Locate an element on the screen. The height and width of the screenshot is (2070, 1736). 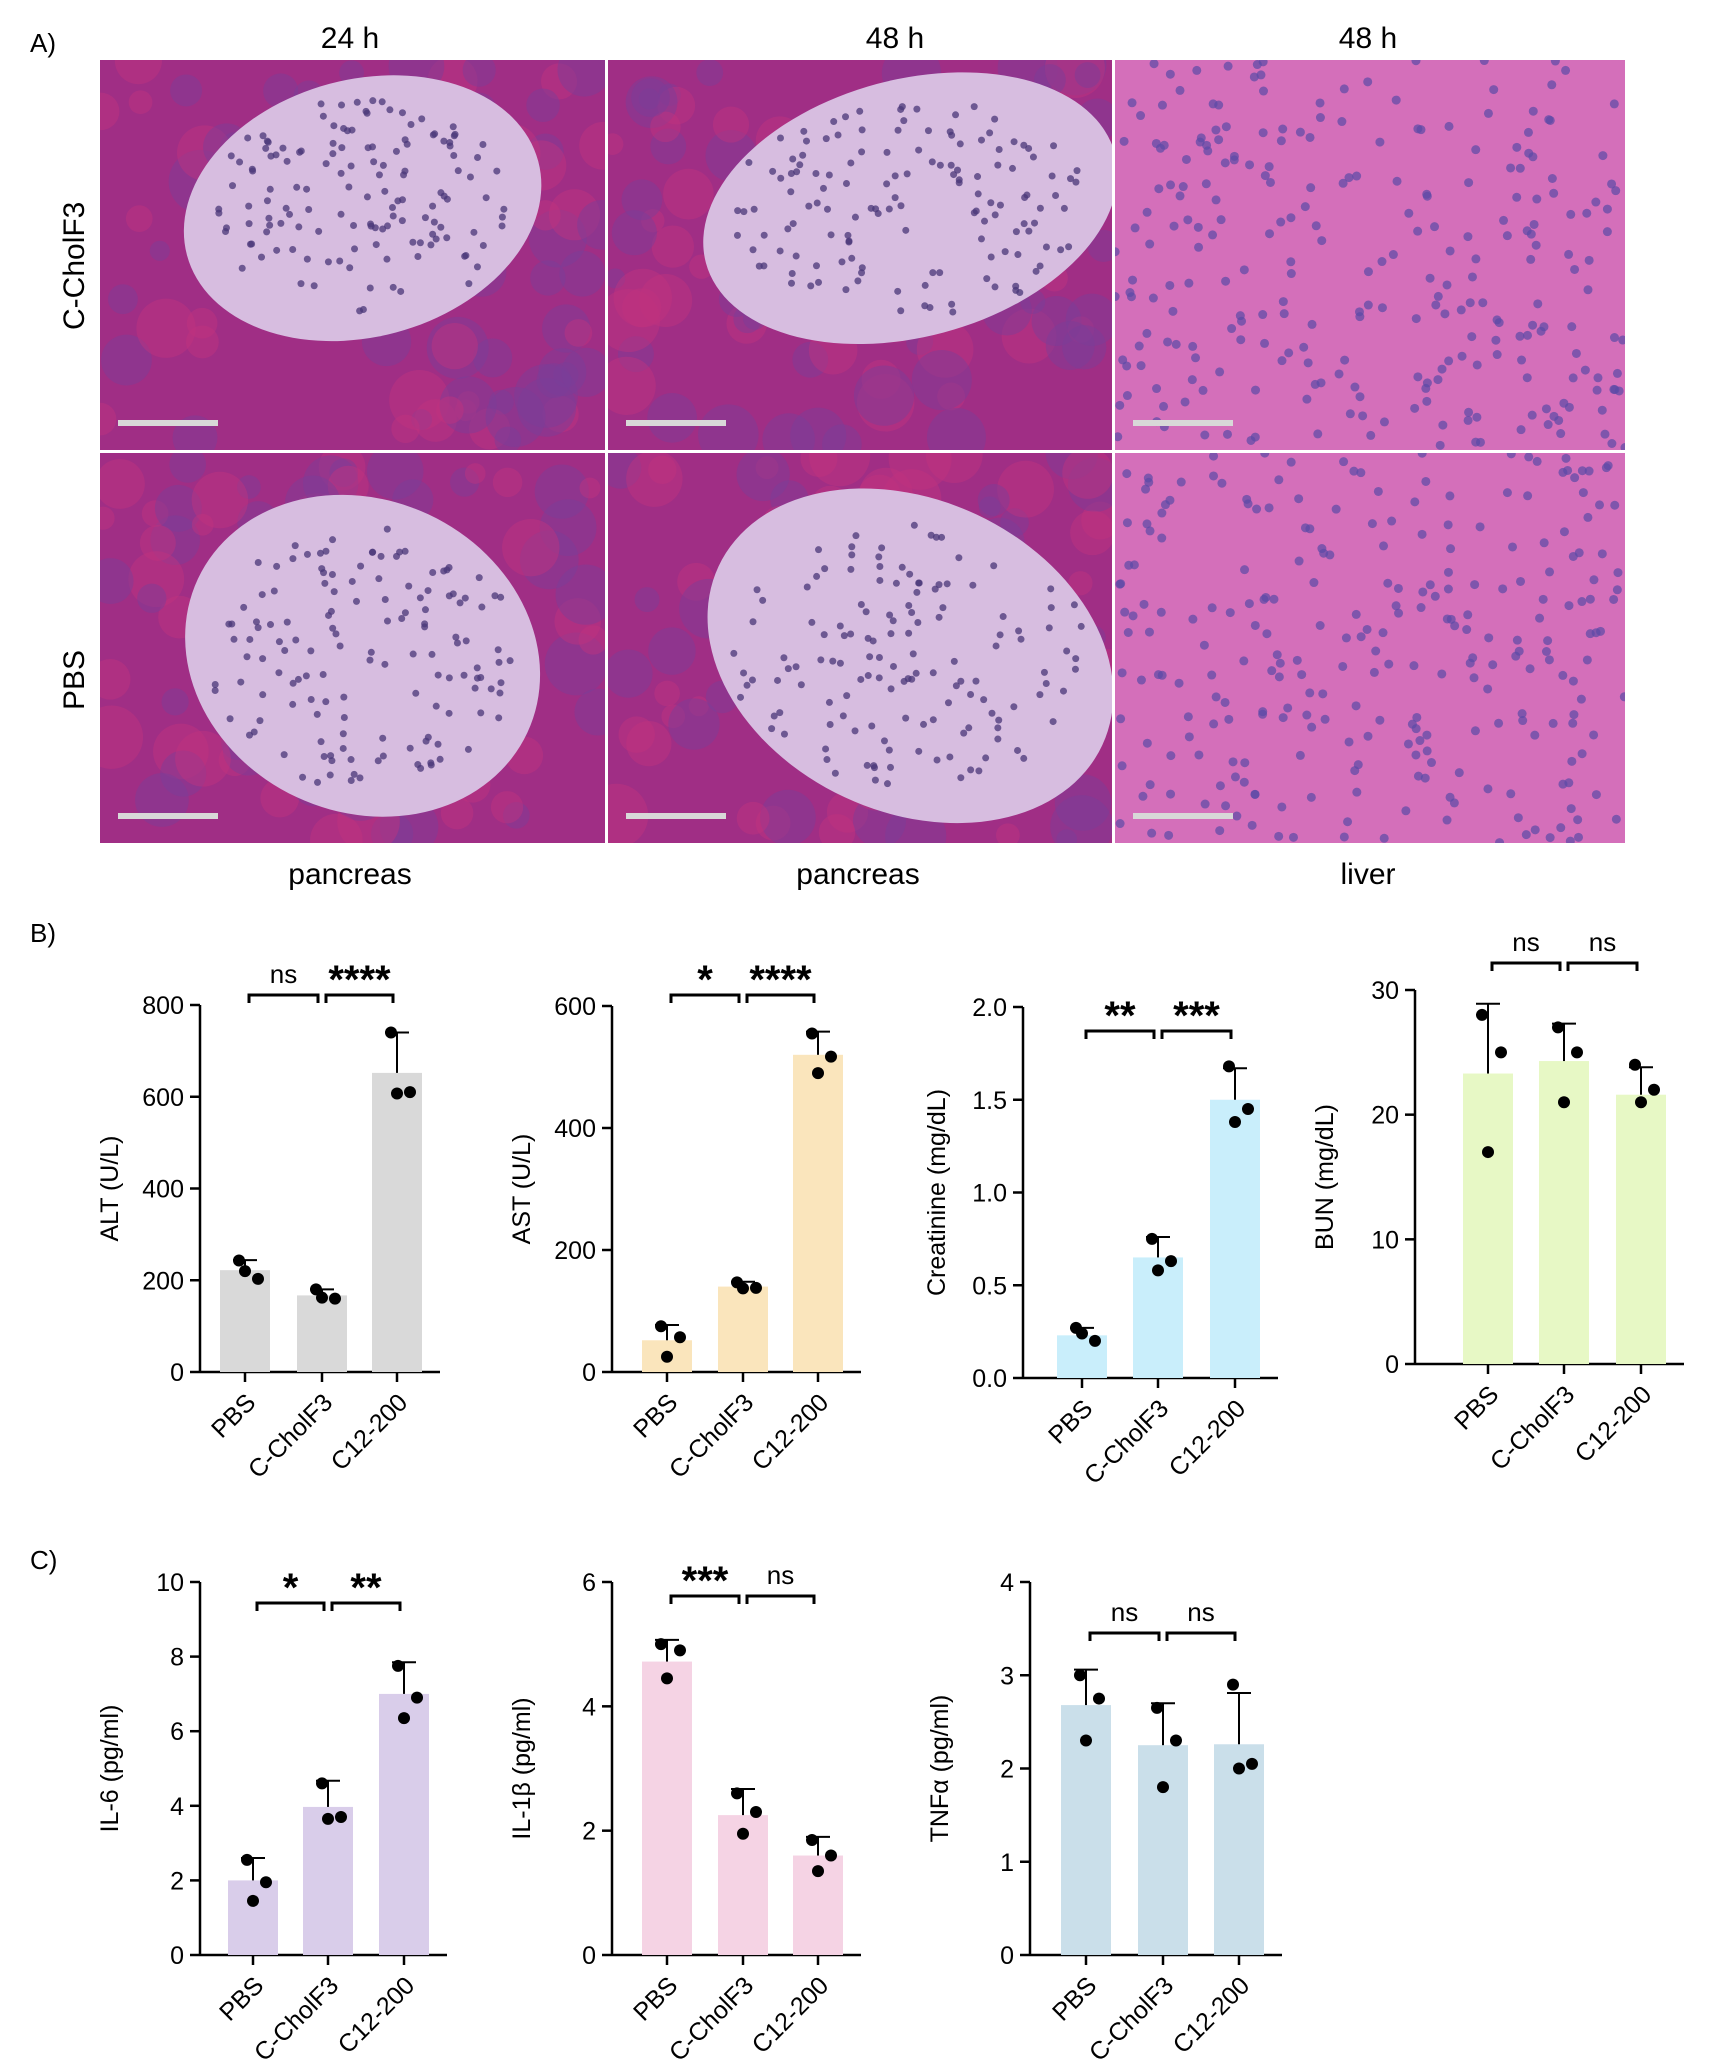
y-tick-label: 0 is located at coordinates (177, 1956).